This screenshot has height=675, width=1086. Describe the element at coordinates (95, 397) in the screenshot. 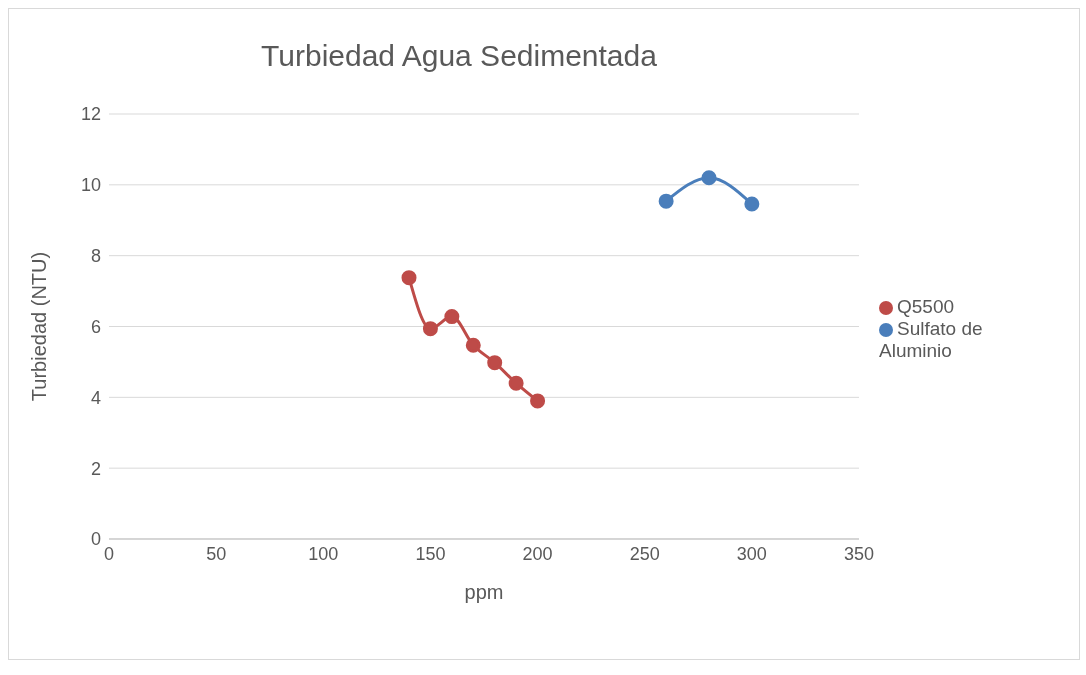

I see `y-tick-label: 4` at that location.